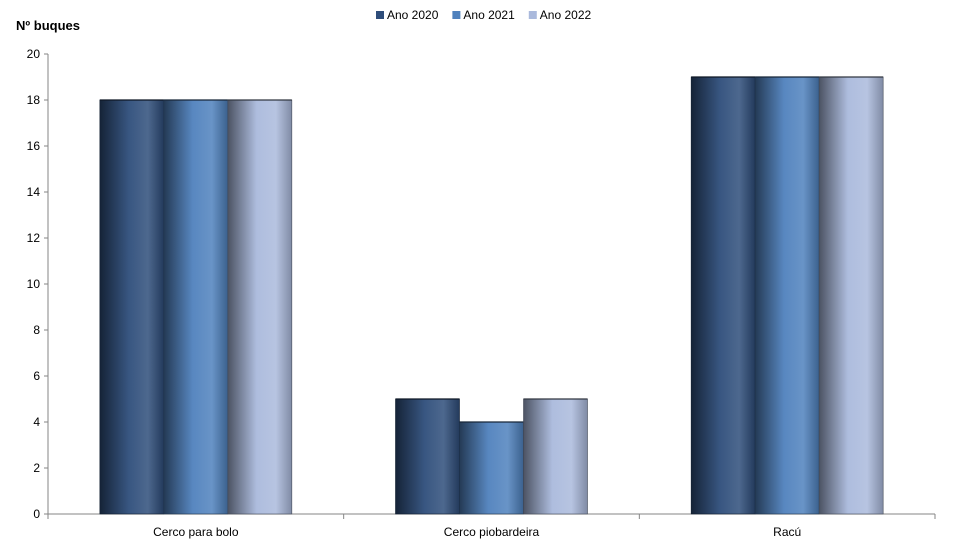 The image size is (962, 554). What do you see at coordinates (36, 376) in the screenshot?
I see `y-tick-label: 6` at bounding box center [36, 376].